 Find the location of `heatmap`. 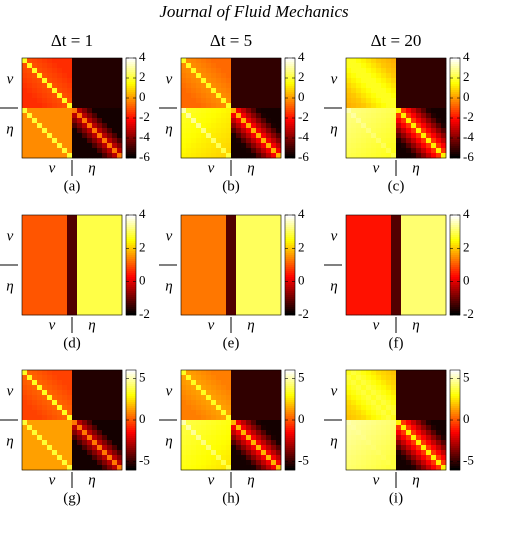

heatmap is located at coordinates (396, 265).